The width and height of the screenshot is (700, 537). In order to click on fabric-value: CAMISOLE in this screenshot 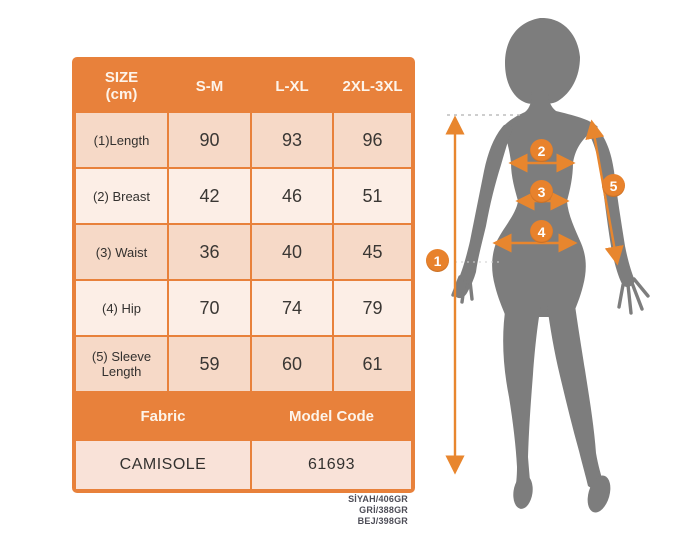, I will do `click(163, 465)`.